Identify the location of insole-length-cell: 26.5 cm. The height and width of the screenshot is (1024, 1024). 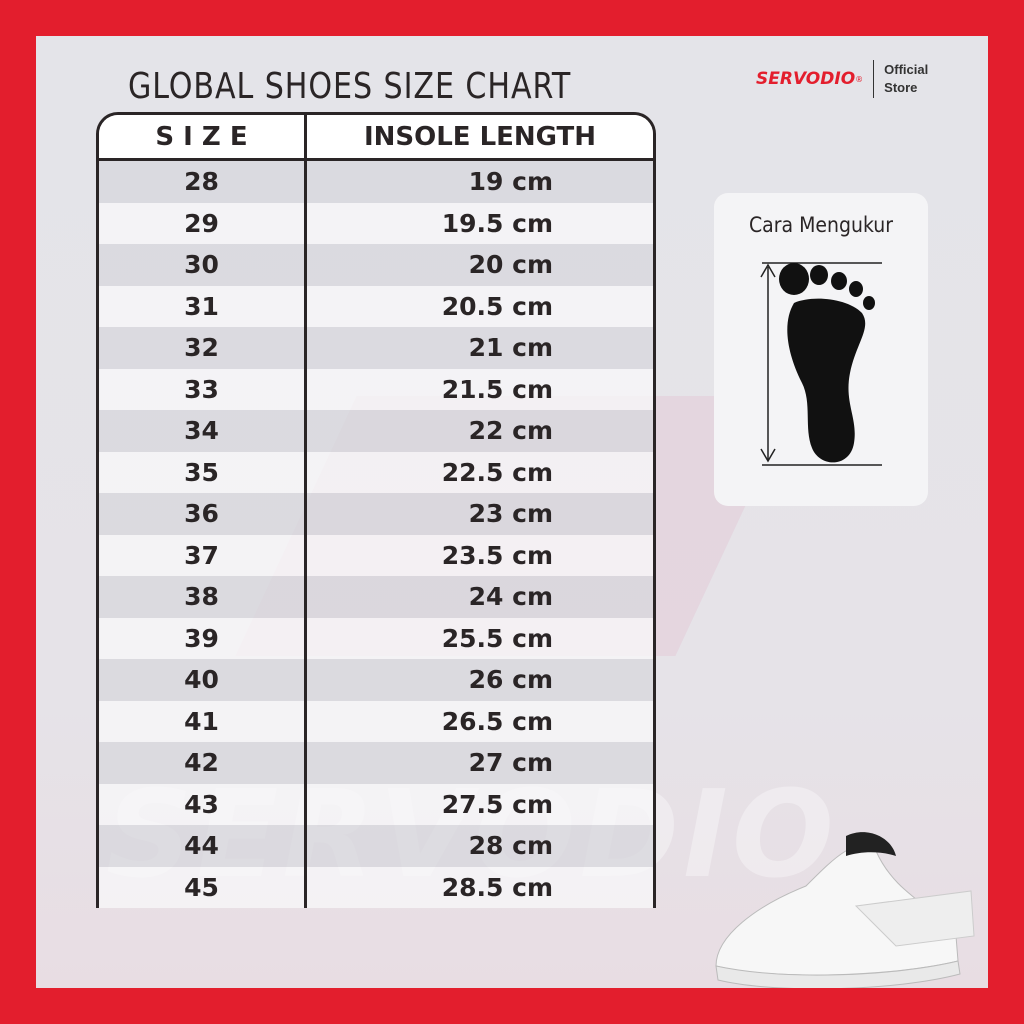
(497, 721).